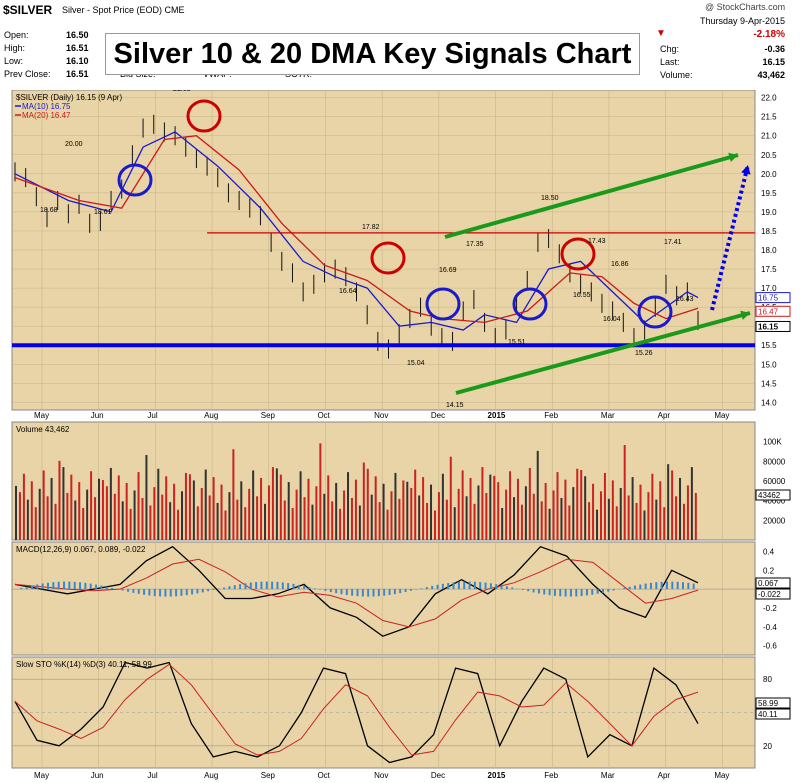  What do you see at coordinates (371, 227) in the screenshot?
I see `price-annotation: 17.82` at bounding box center [371, 227].